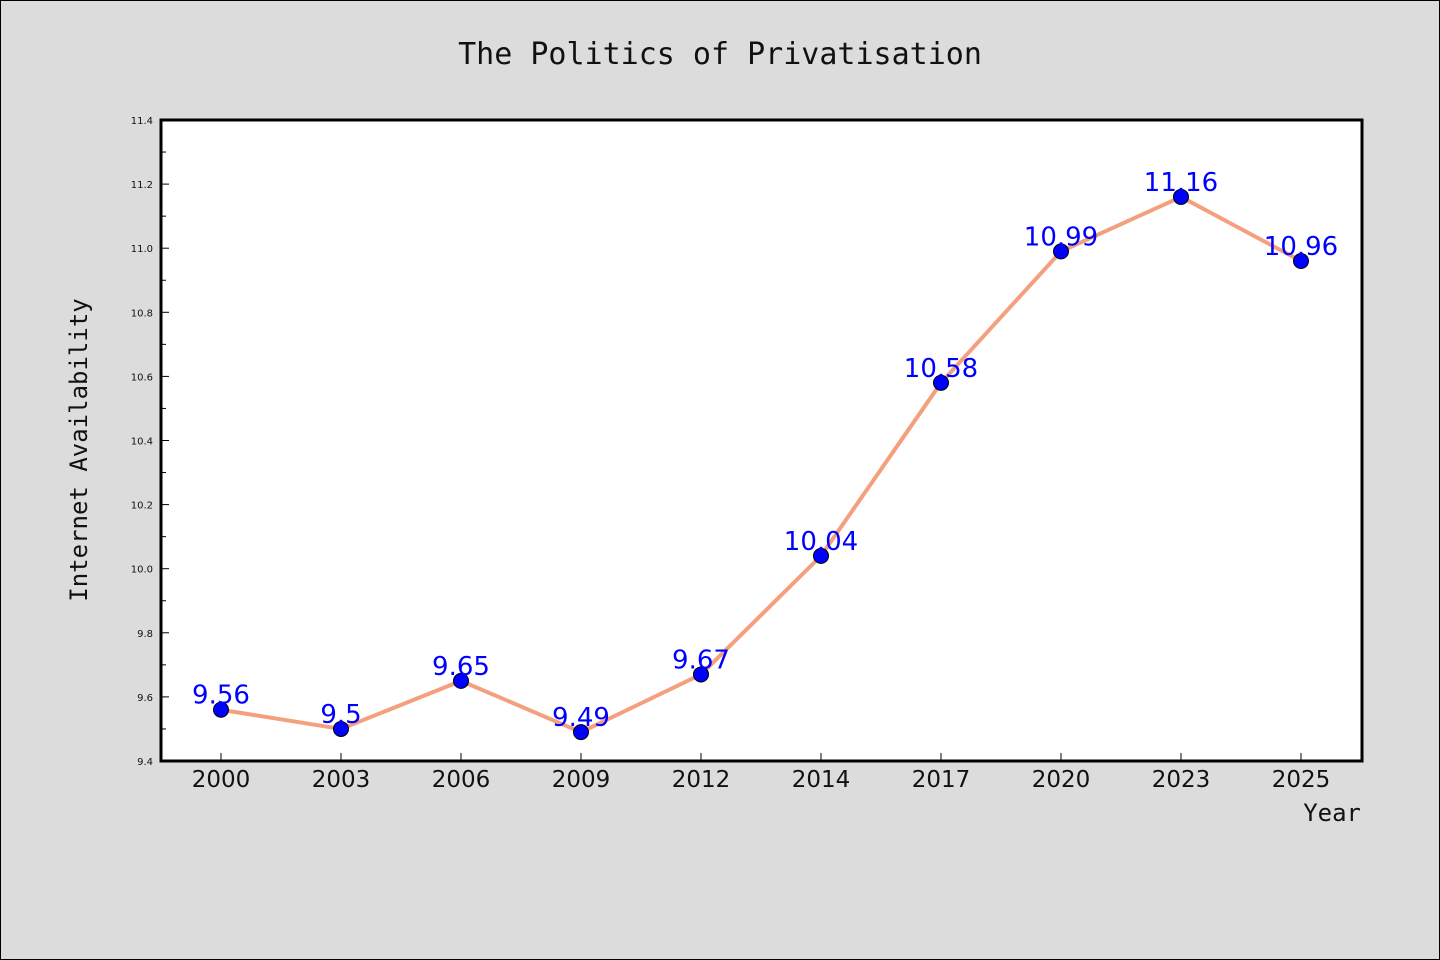 The width and height of the screenshot is (1440, 960). Describe the element at coordinates (720, 54) in the screenshot. I see `chart-title: The Politics of Privatisation` at that location.